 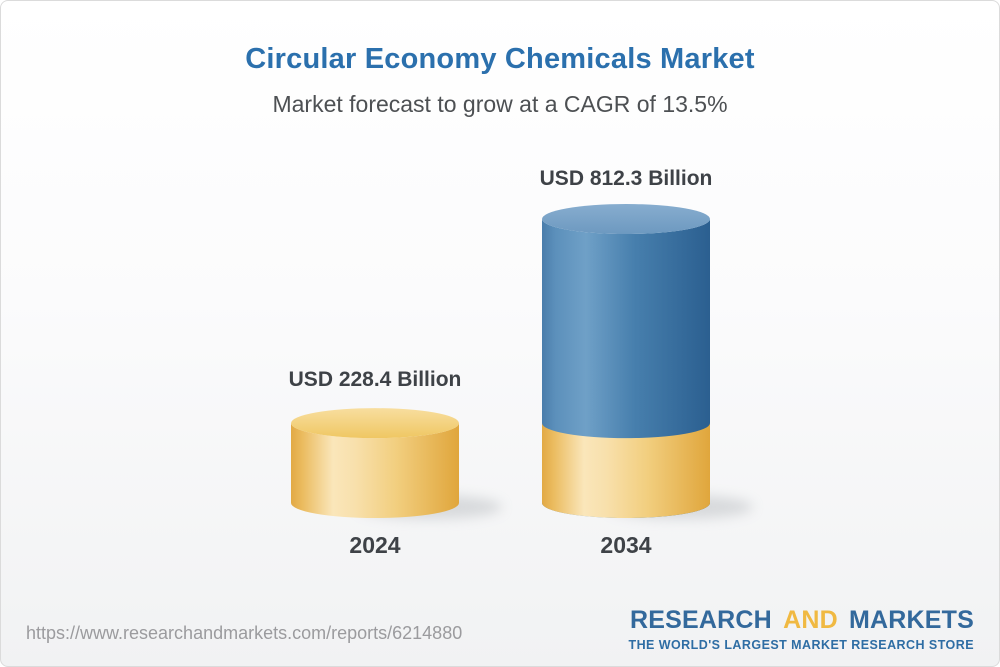 What do you see at coordinates (810, 620) in the screenshot?
I see `logo-word-and: AND` at bounding box center [810, 620].